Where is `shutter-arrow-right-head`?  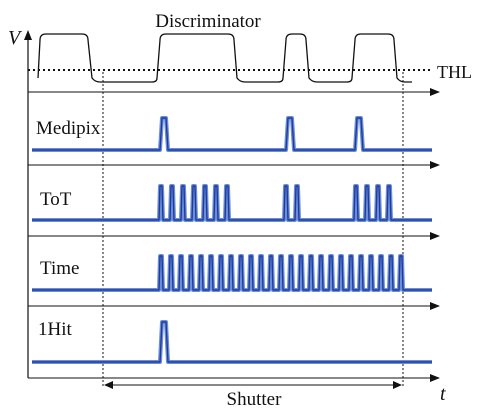 shutter-arrow-right-head is located at coordinates (397, 385).